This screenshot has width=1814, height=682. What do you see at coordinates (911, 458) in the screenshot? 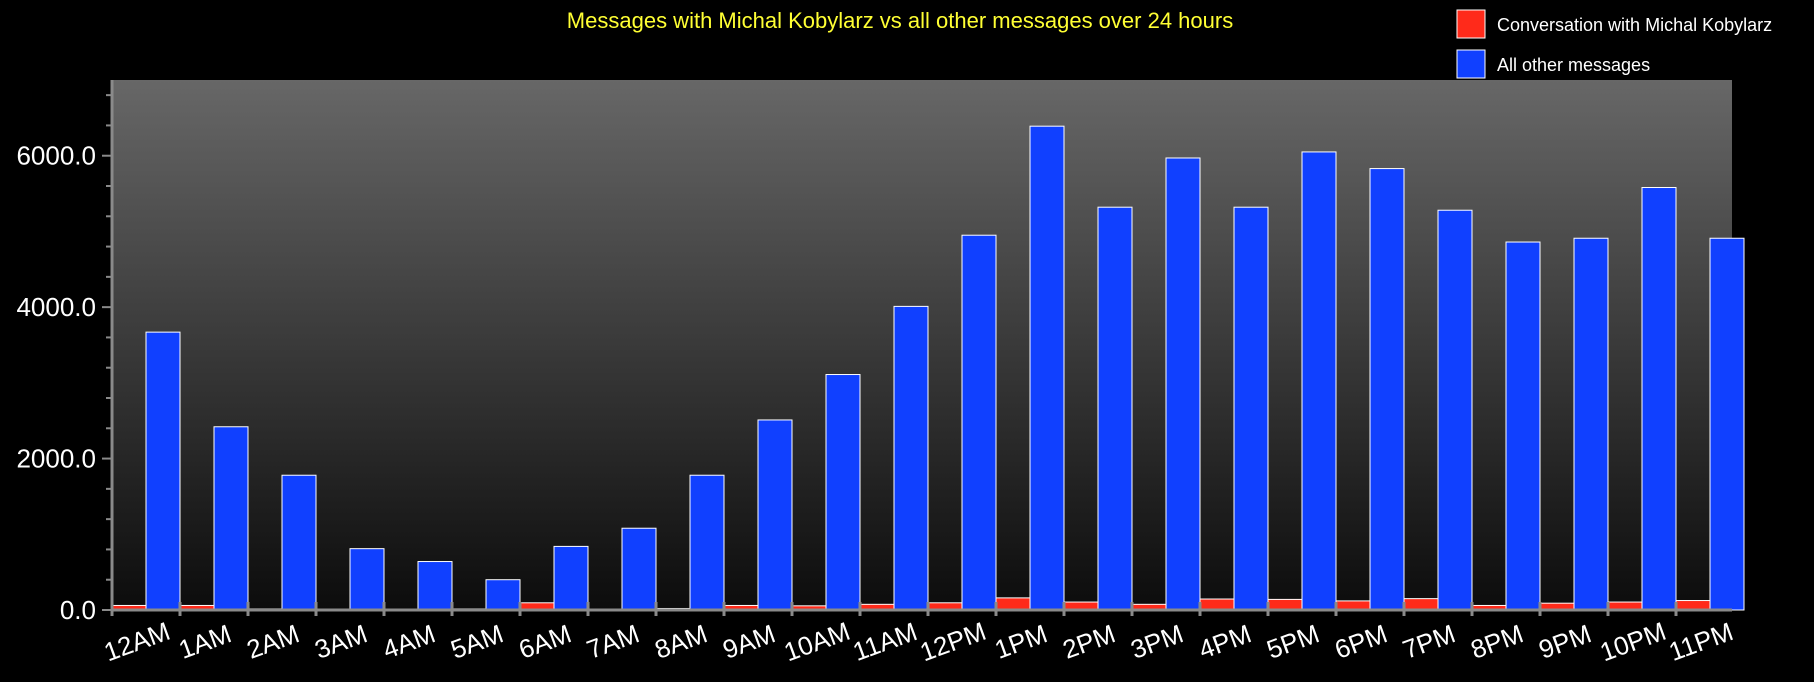
I see `bar-all-other-11am` at bounding box center [911, 458].